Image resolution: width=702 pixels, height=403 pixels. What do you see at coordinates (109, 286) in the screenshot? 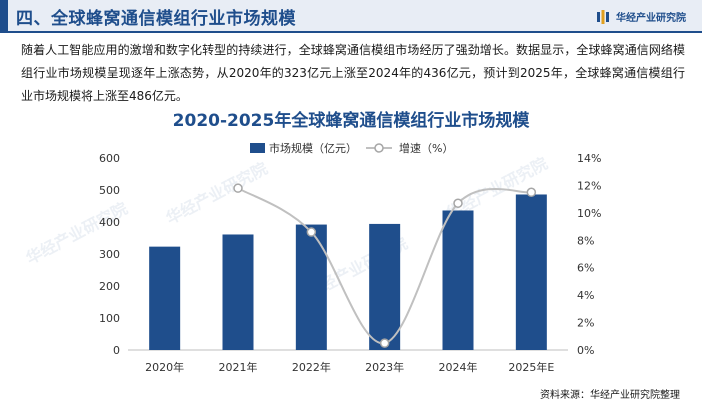
I see `y-left-tick-label: 200` at bounding box center [109, 286].